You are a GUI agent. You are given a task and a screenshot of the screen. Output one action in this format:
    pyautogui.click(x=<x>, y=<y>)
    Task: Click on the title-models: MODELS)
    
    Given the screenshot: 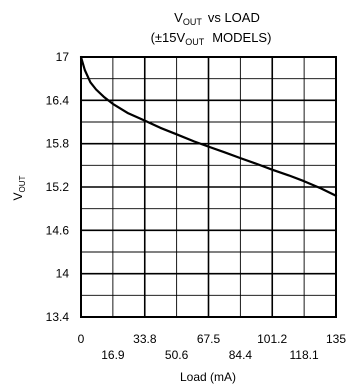 What is the action you would take?
    pyautogui.click(x=241, y=37)
    